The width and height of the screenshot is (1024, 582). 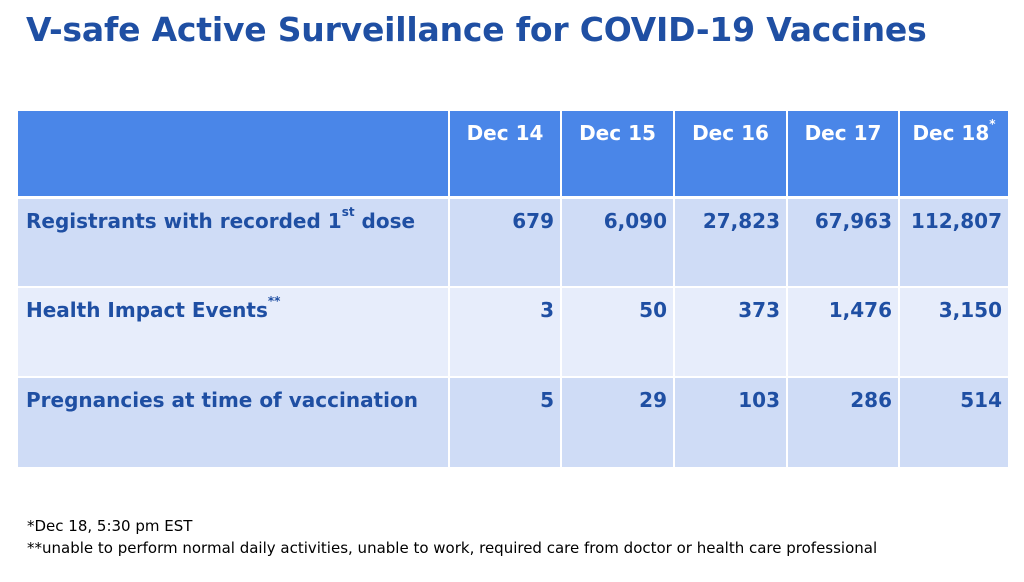 I want to click on row-label: Pregnancies at time of vaccination, so click(x=233, y=421).